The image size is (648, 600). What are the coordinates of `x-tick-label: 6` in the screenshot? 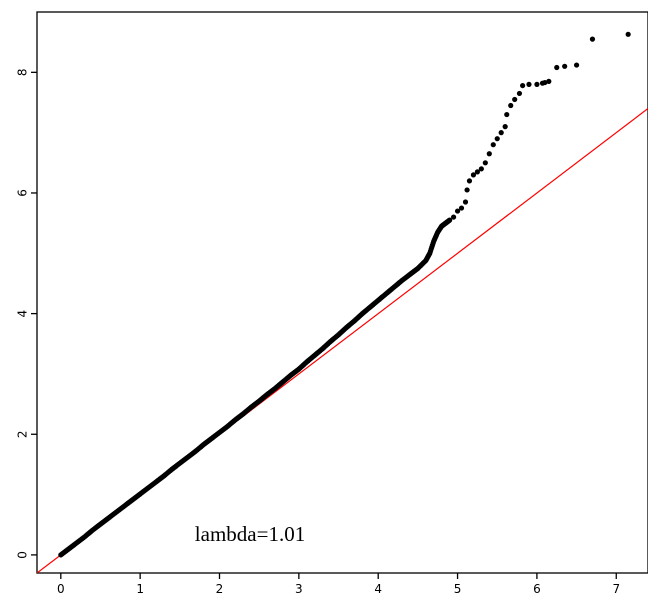 It's located at (537, 589).